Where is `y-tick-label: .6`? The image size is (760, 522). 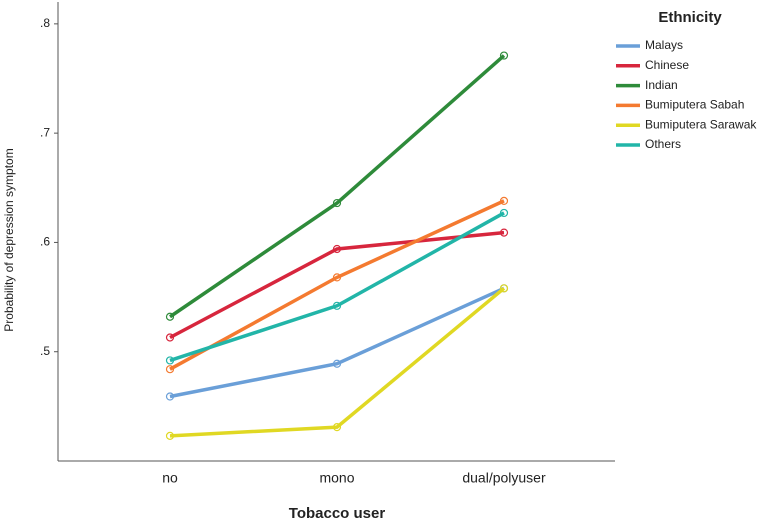
y-tick-label: .6 is located at coordinates (45, 242).